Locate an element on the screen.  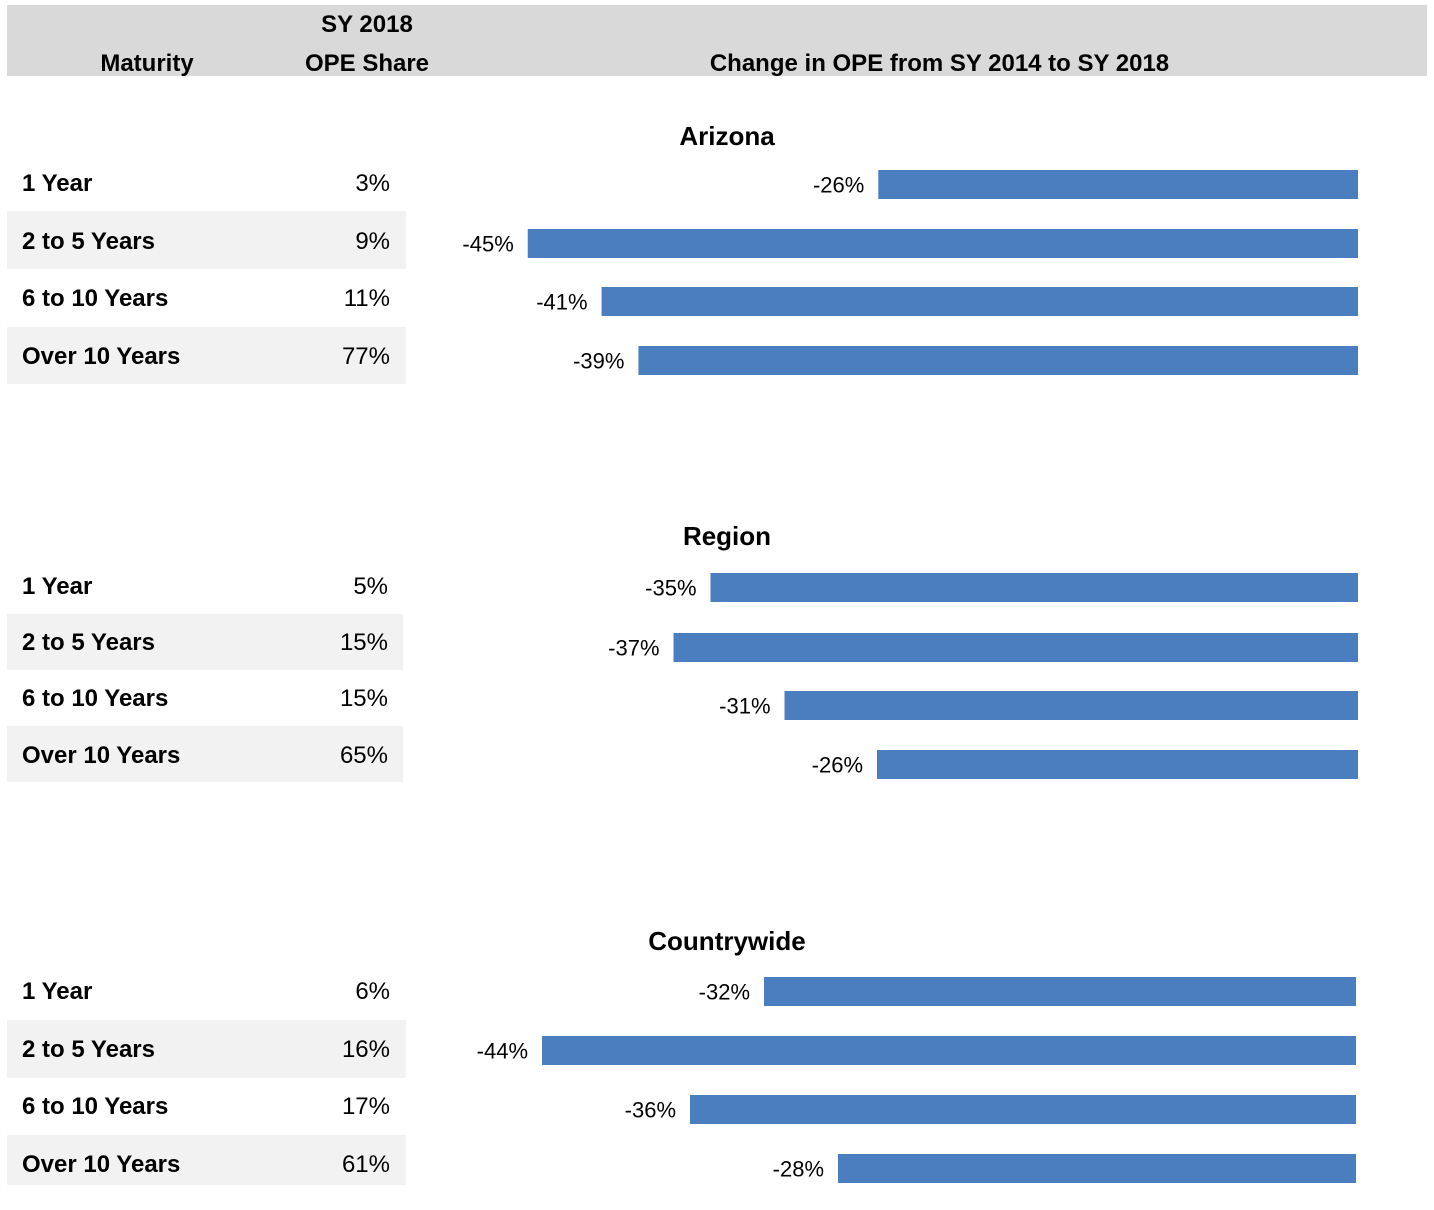
maturity-column-header: Maturity is located at coordinates (147, 63).